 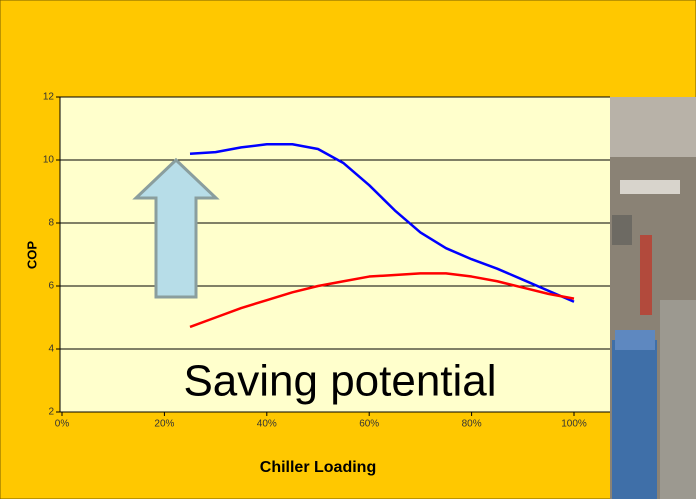 What do you see at coordinates (51, 412) in the screenshot?
I see `y-tick-label: 2` at bounding box center [51, 412].